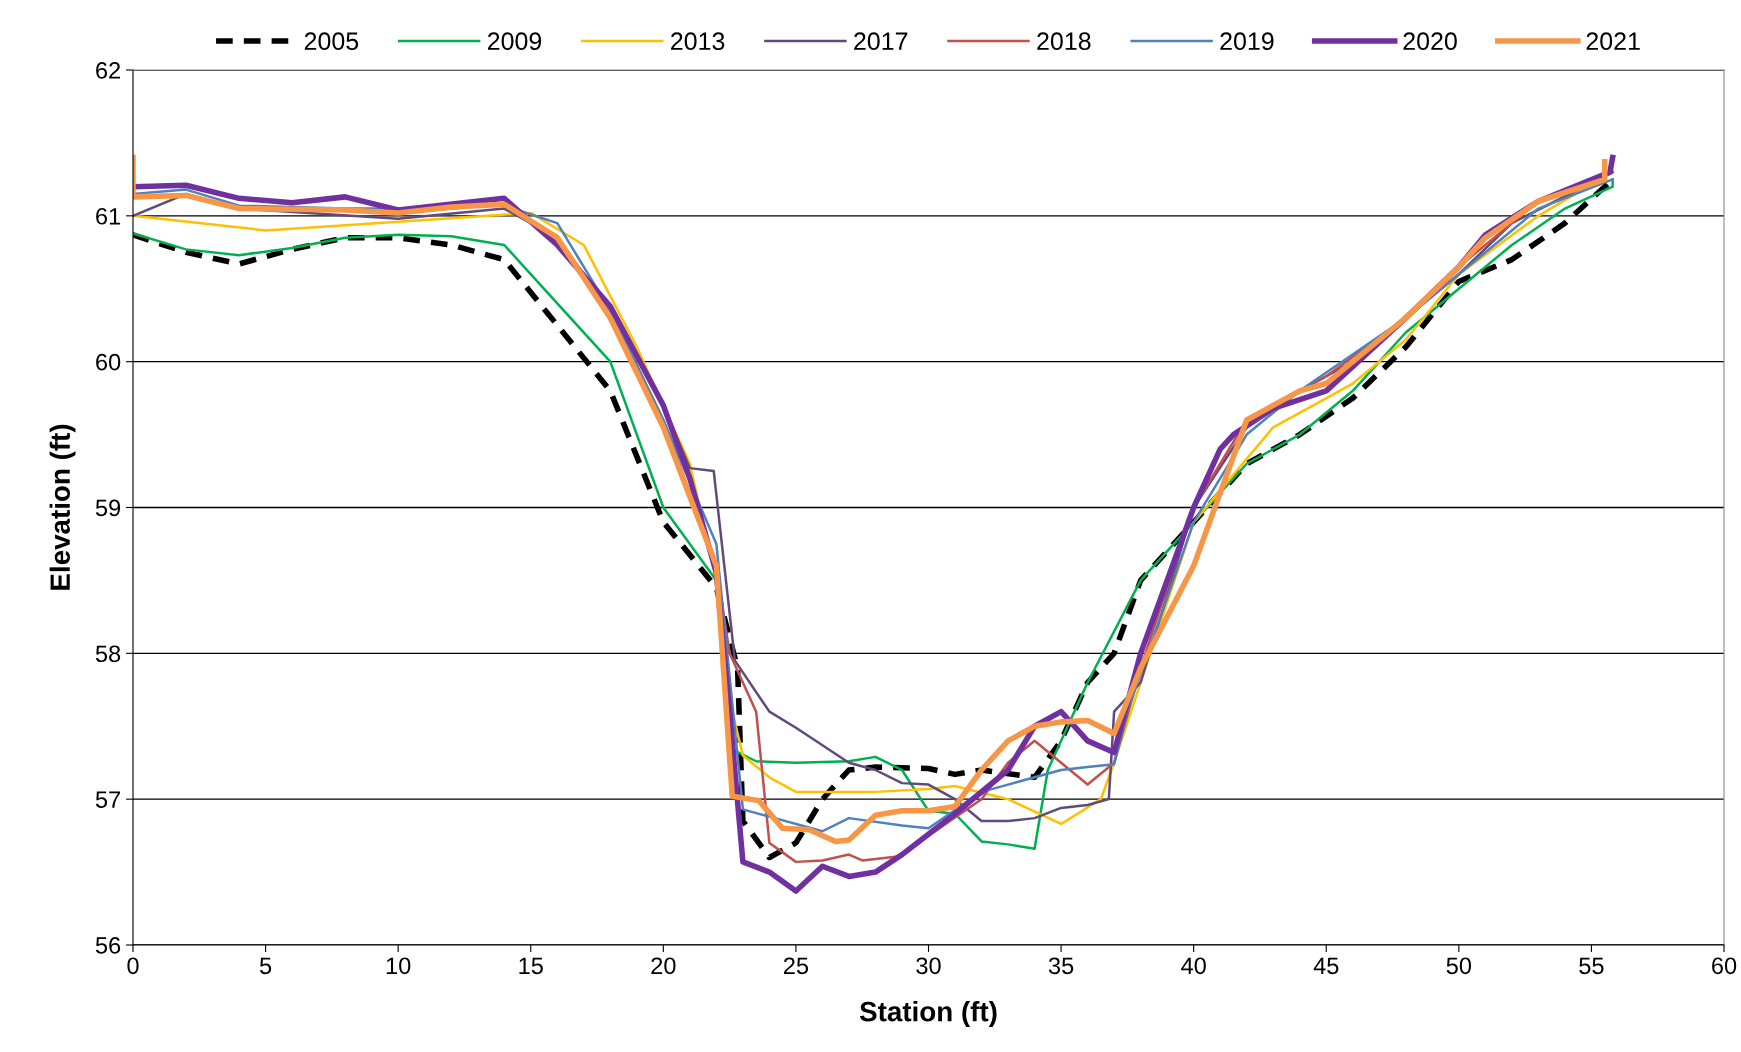 The width and height of the screenshot is (1741, 1052). I want to click on x-tick-label: 5, so click(265, 966).